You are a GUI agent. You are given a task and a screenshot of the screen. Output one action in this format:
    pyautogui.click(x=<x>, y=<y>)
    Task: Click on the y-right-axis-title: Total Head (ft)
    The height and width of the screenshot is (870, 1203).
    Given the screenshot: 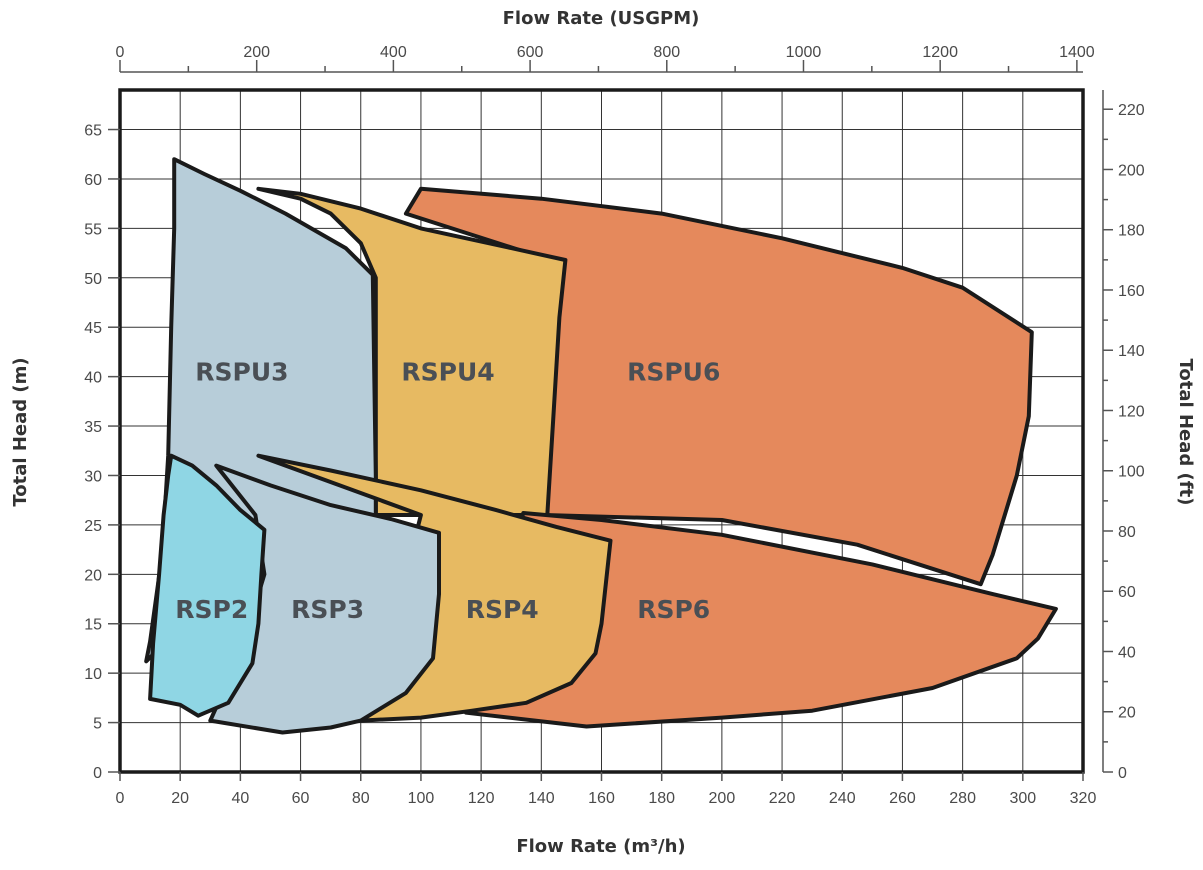 What is the action you would take?
    pyautogui.click(x=1185, y=432)
    